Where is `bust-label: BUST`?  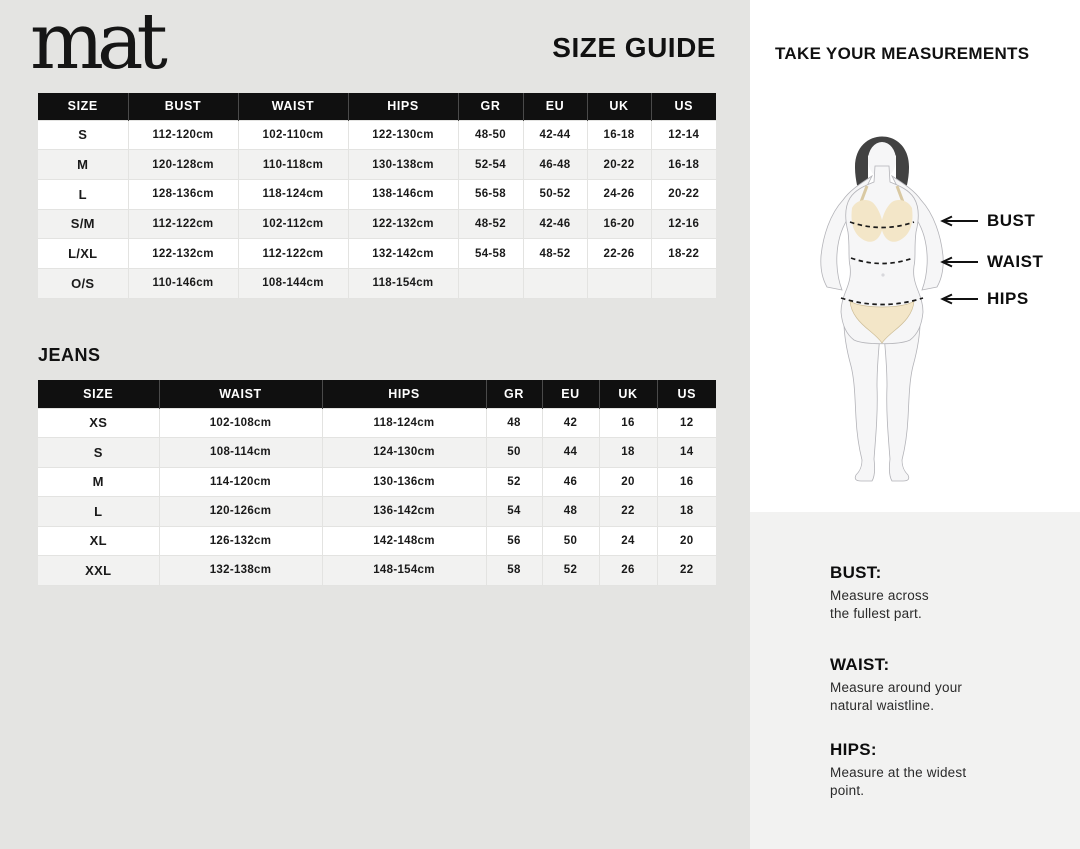 bust-label: BUST is located at coordinates (1011, 220).